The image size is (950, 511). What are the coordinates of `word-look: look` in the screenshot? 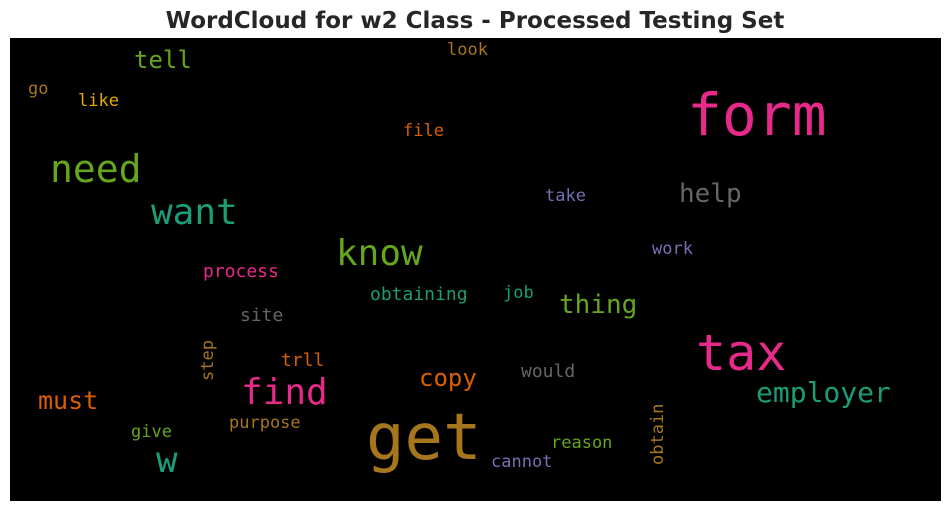 It's located at (467, 50).